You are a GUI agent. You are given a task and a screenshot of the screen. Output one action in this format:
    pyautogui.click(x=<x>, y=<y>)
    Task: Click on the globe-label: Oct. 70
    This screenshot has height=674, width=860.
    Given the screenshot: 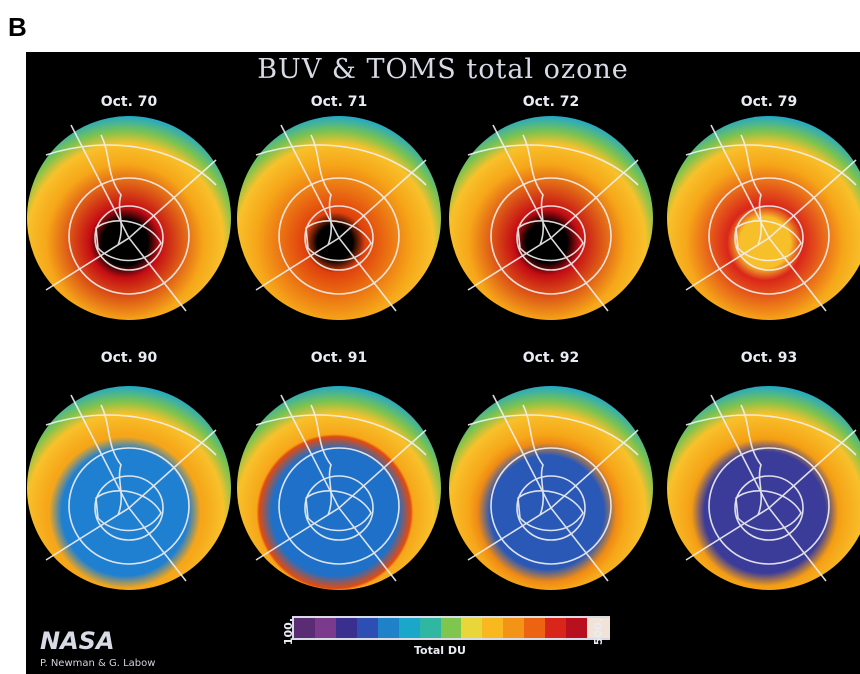 What is the action you would take?
    pyautogui.click(x=129, y=102)
    